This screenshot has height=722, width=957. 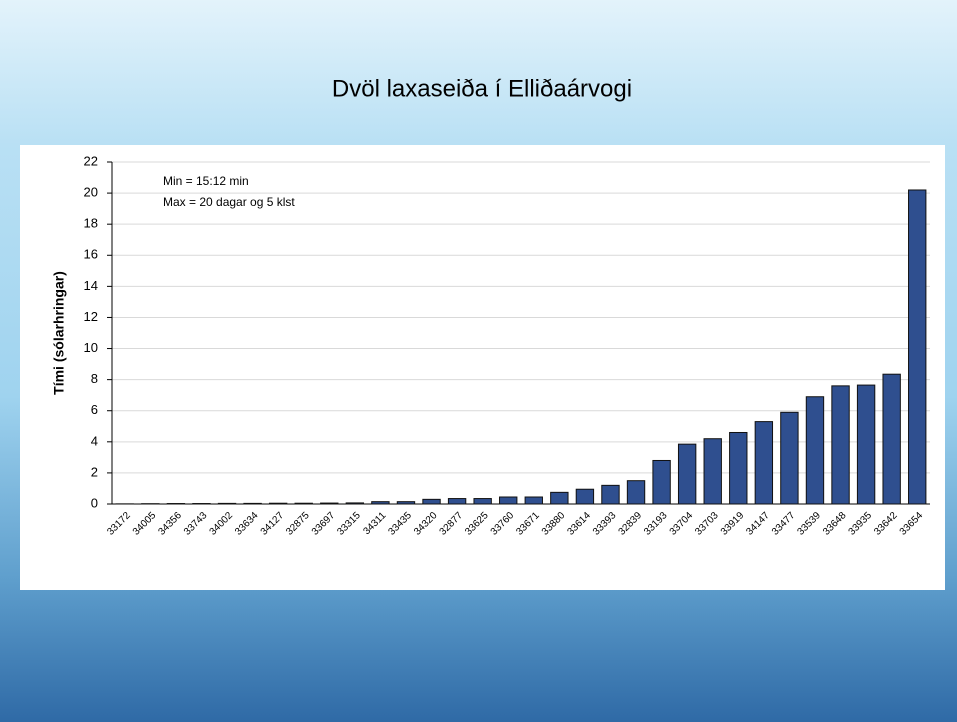 What do you see at coordinates (94, 440) in the screenshot?
I see `y-tick-label: 4` at bounding box center [94, 440].